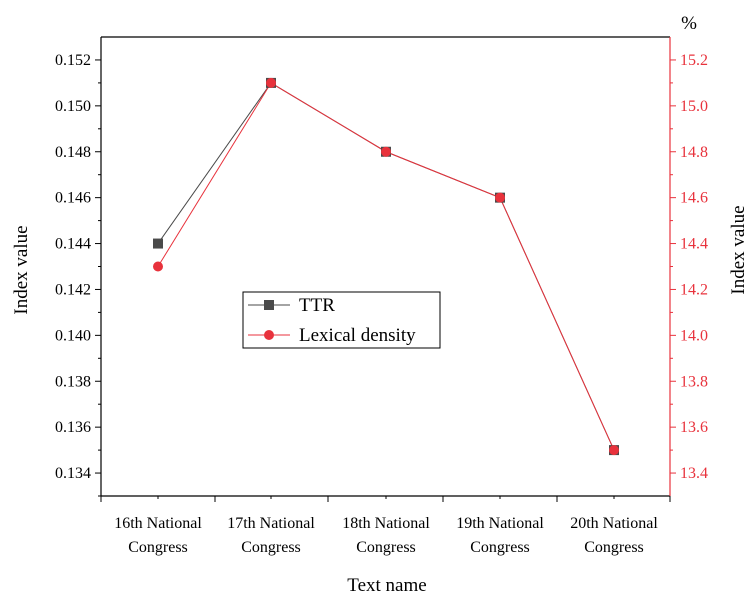 The width and height of the screenshot is (749, 601). I want to click on x-tick-label: 20th National Congress, so click(614, 535).